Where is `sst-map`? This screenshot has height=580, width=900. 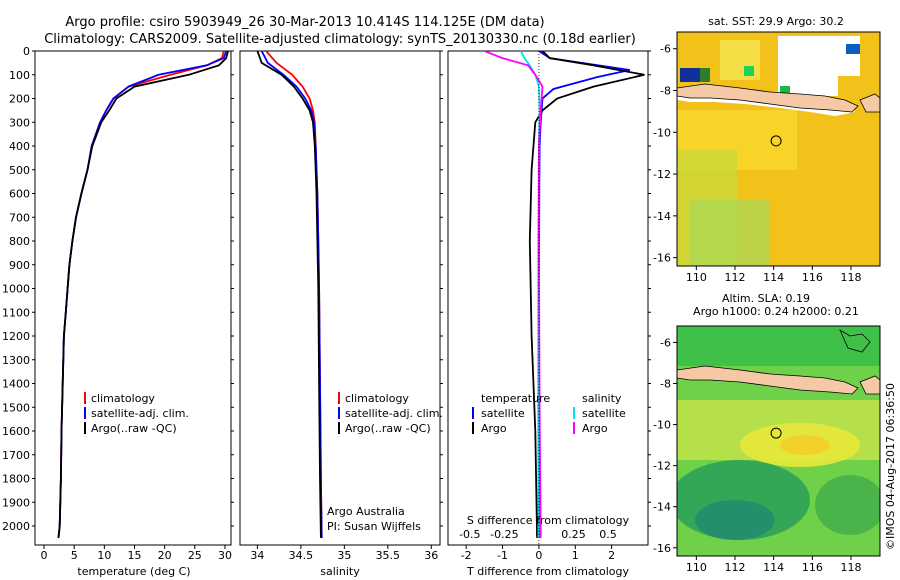 sst-map is located at coordinates (778, 149).